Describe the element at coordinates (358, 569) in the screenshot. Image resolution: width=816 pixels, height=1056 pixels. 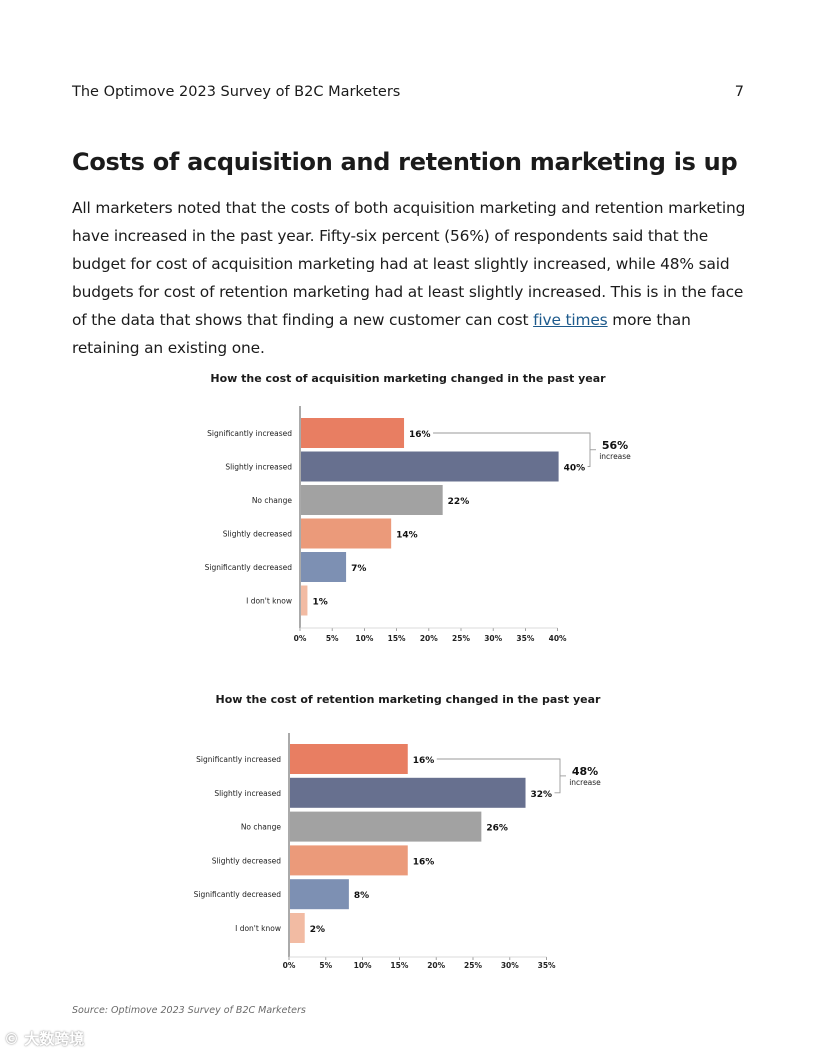
I see `data-label: 7%` at that location.